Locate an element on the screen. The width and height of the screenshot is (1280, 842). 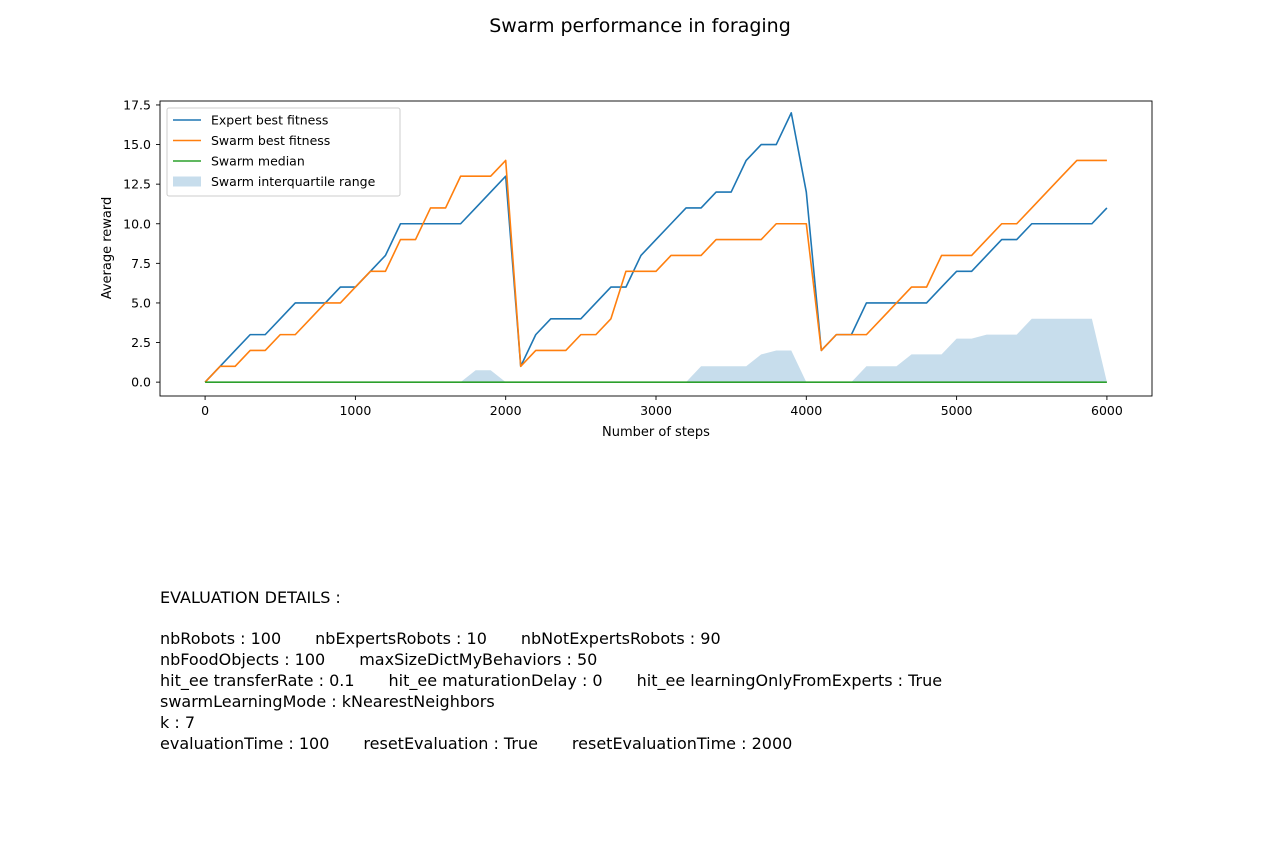
y-tick-label: 7.5 is located at coordinates (141, 263).